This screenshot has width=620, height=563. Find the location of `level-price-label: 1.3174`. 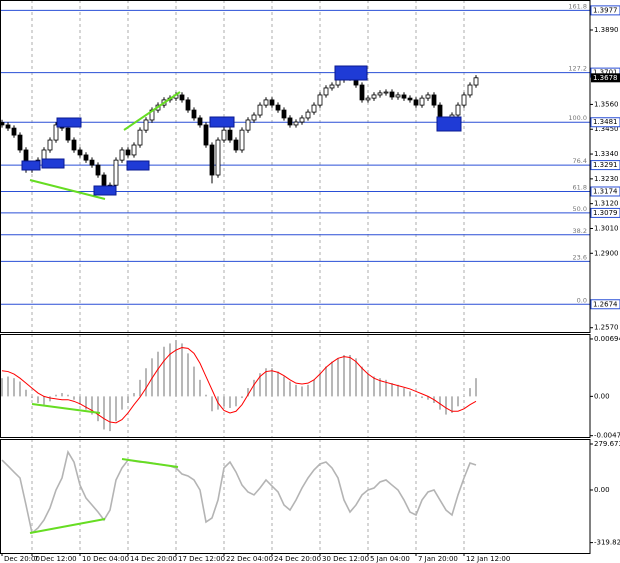

level-price-label: 1.3174 is located at coordinates (605, 191).